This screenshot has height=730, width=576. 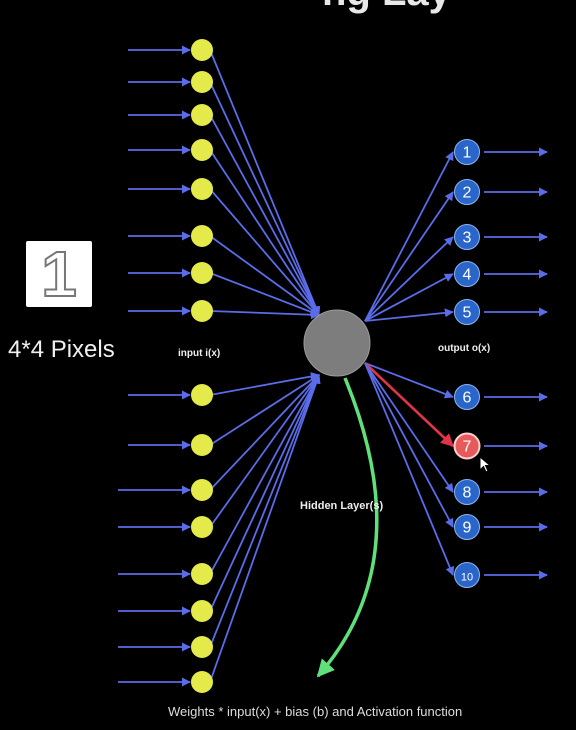 I want to click on output-node-label: 3, so click(x=467, y=238).